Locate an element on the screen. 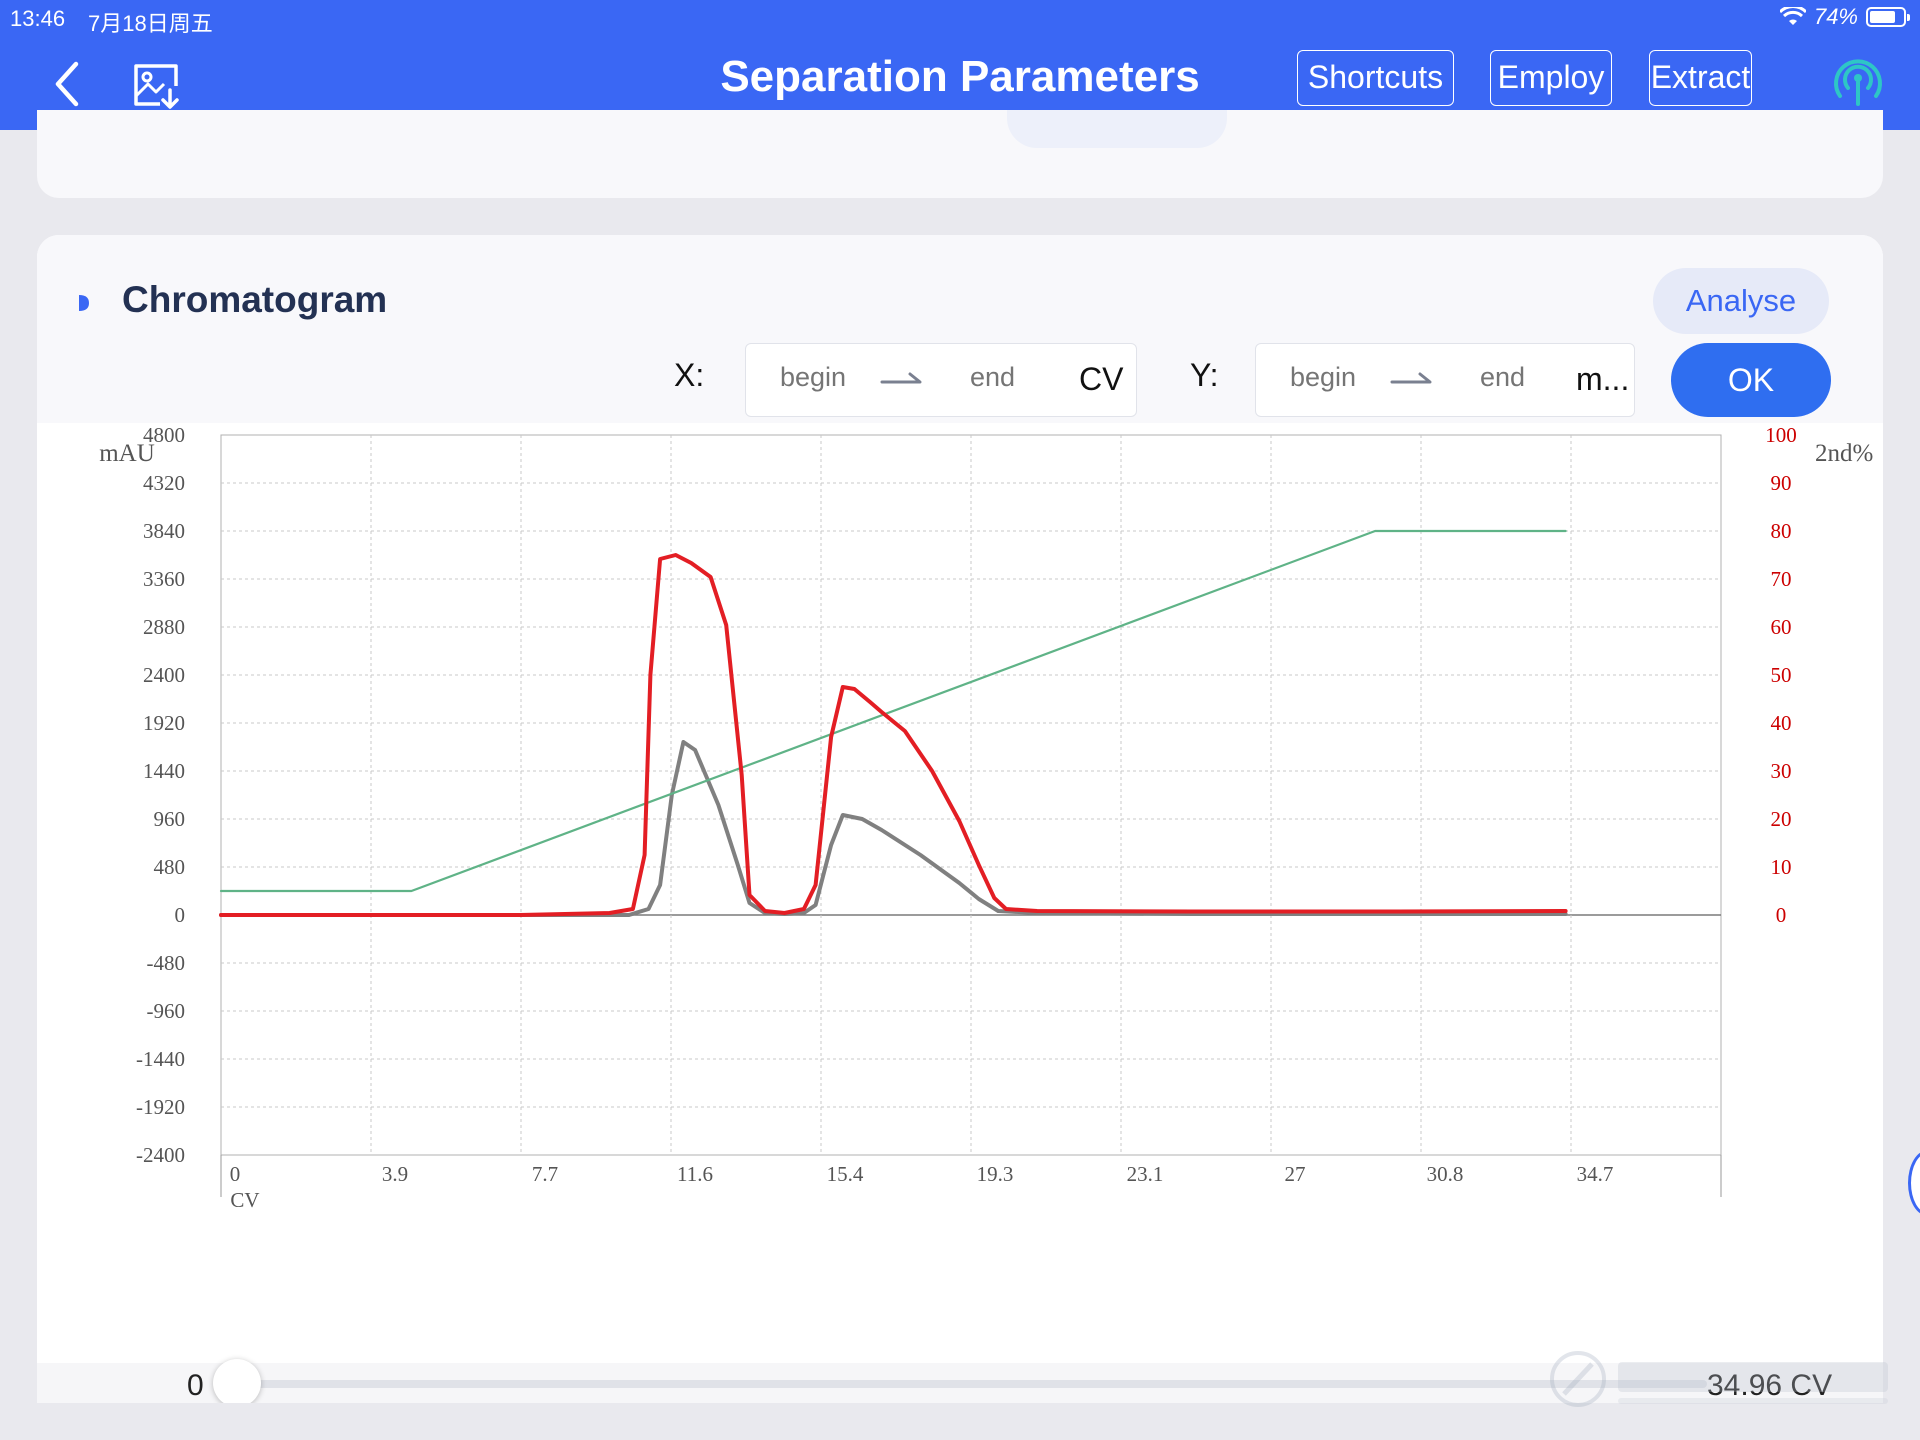 Image resolution: width=1920 pixels, height=1440 pixels. y-begin-input is located at coordinates (1345, 377).